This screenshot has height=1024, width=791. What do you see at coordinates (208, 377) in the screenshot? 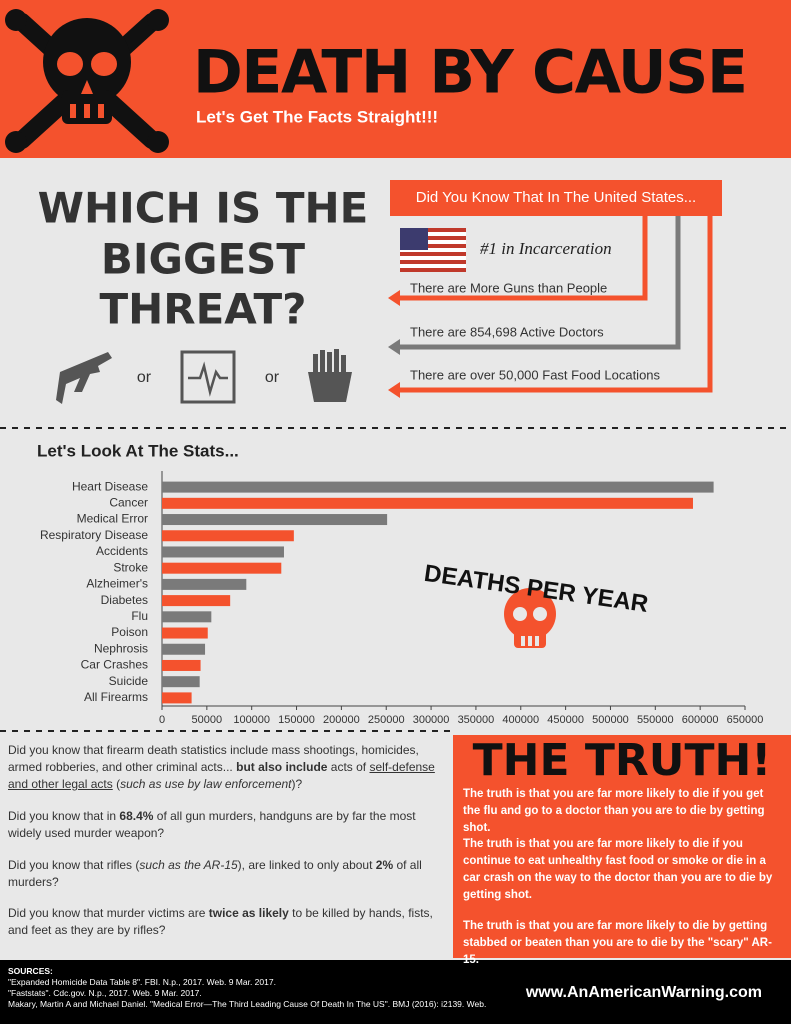
I see `heartbeat-icon` at bounding box center [208, 377].